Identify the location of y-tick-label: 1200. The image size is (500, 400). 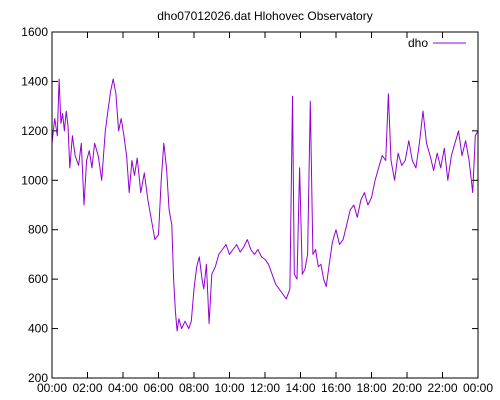
(34, 131).